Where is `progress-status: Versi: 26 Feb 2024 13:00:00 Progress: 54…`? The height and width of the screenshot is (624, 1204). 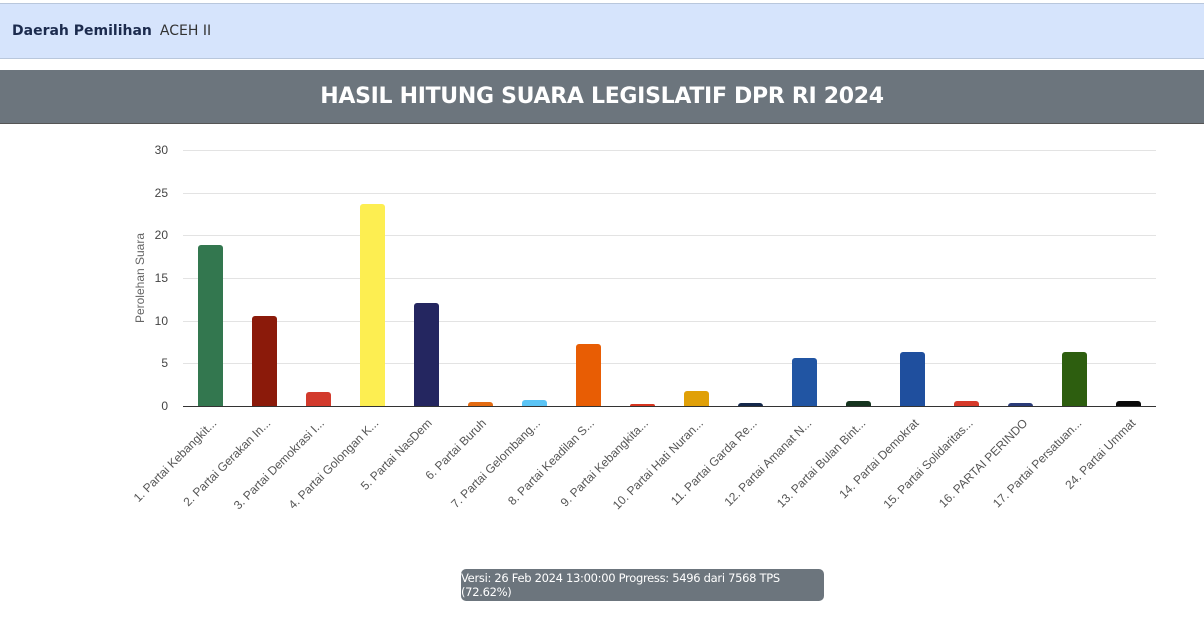
progress-status: Versi: 26 Feb 2024 13:00:00 Progress: 54… is located at coordinates (642, 585).